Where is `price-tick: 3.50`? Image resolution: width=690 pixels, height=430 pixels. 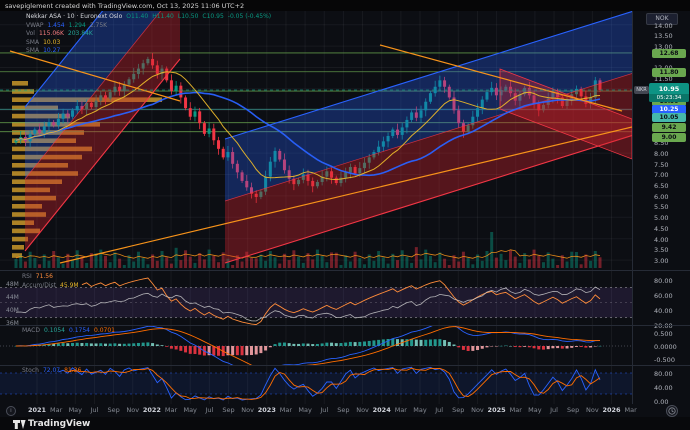 price-tick: 3.50 is located at coordinates (661, 250).